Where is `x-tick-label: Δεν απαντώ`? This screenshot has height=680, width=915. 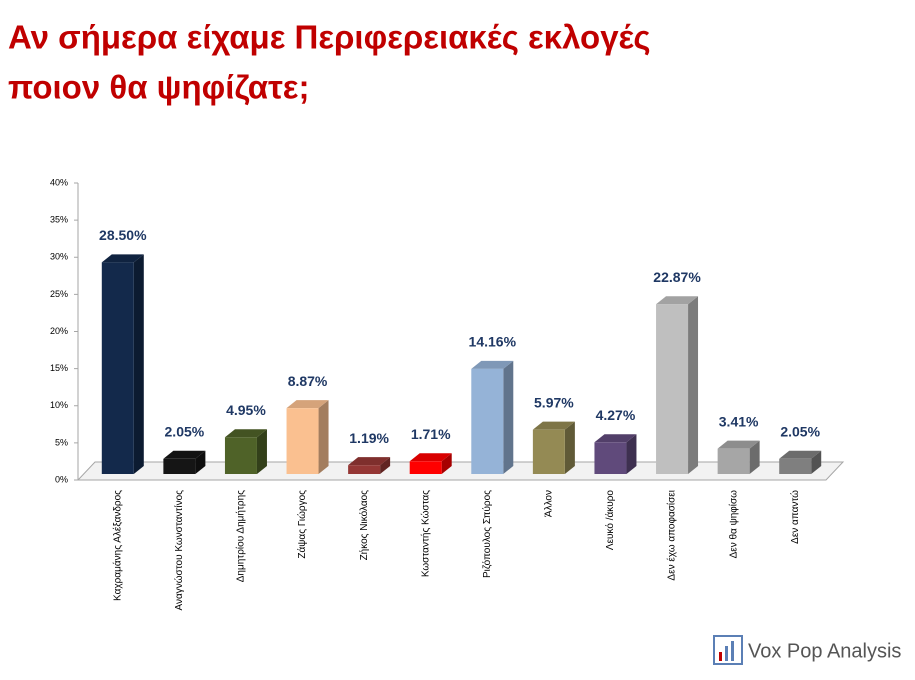 x-tick-label: Δεν απαντώ is located at coordinates (795, 517).